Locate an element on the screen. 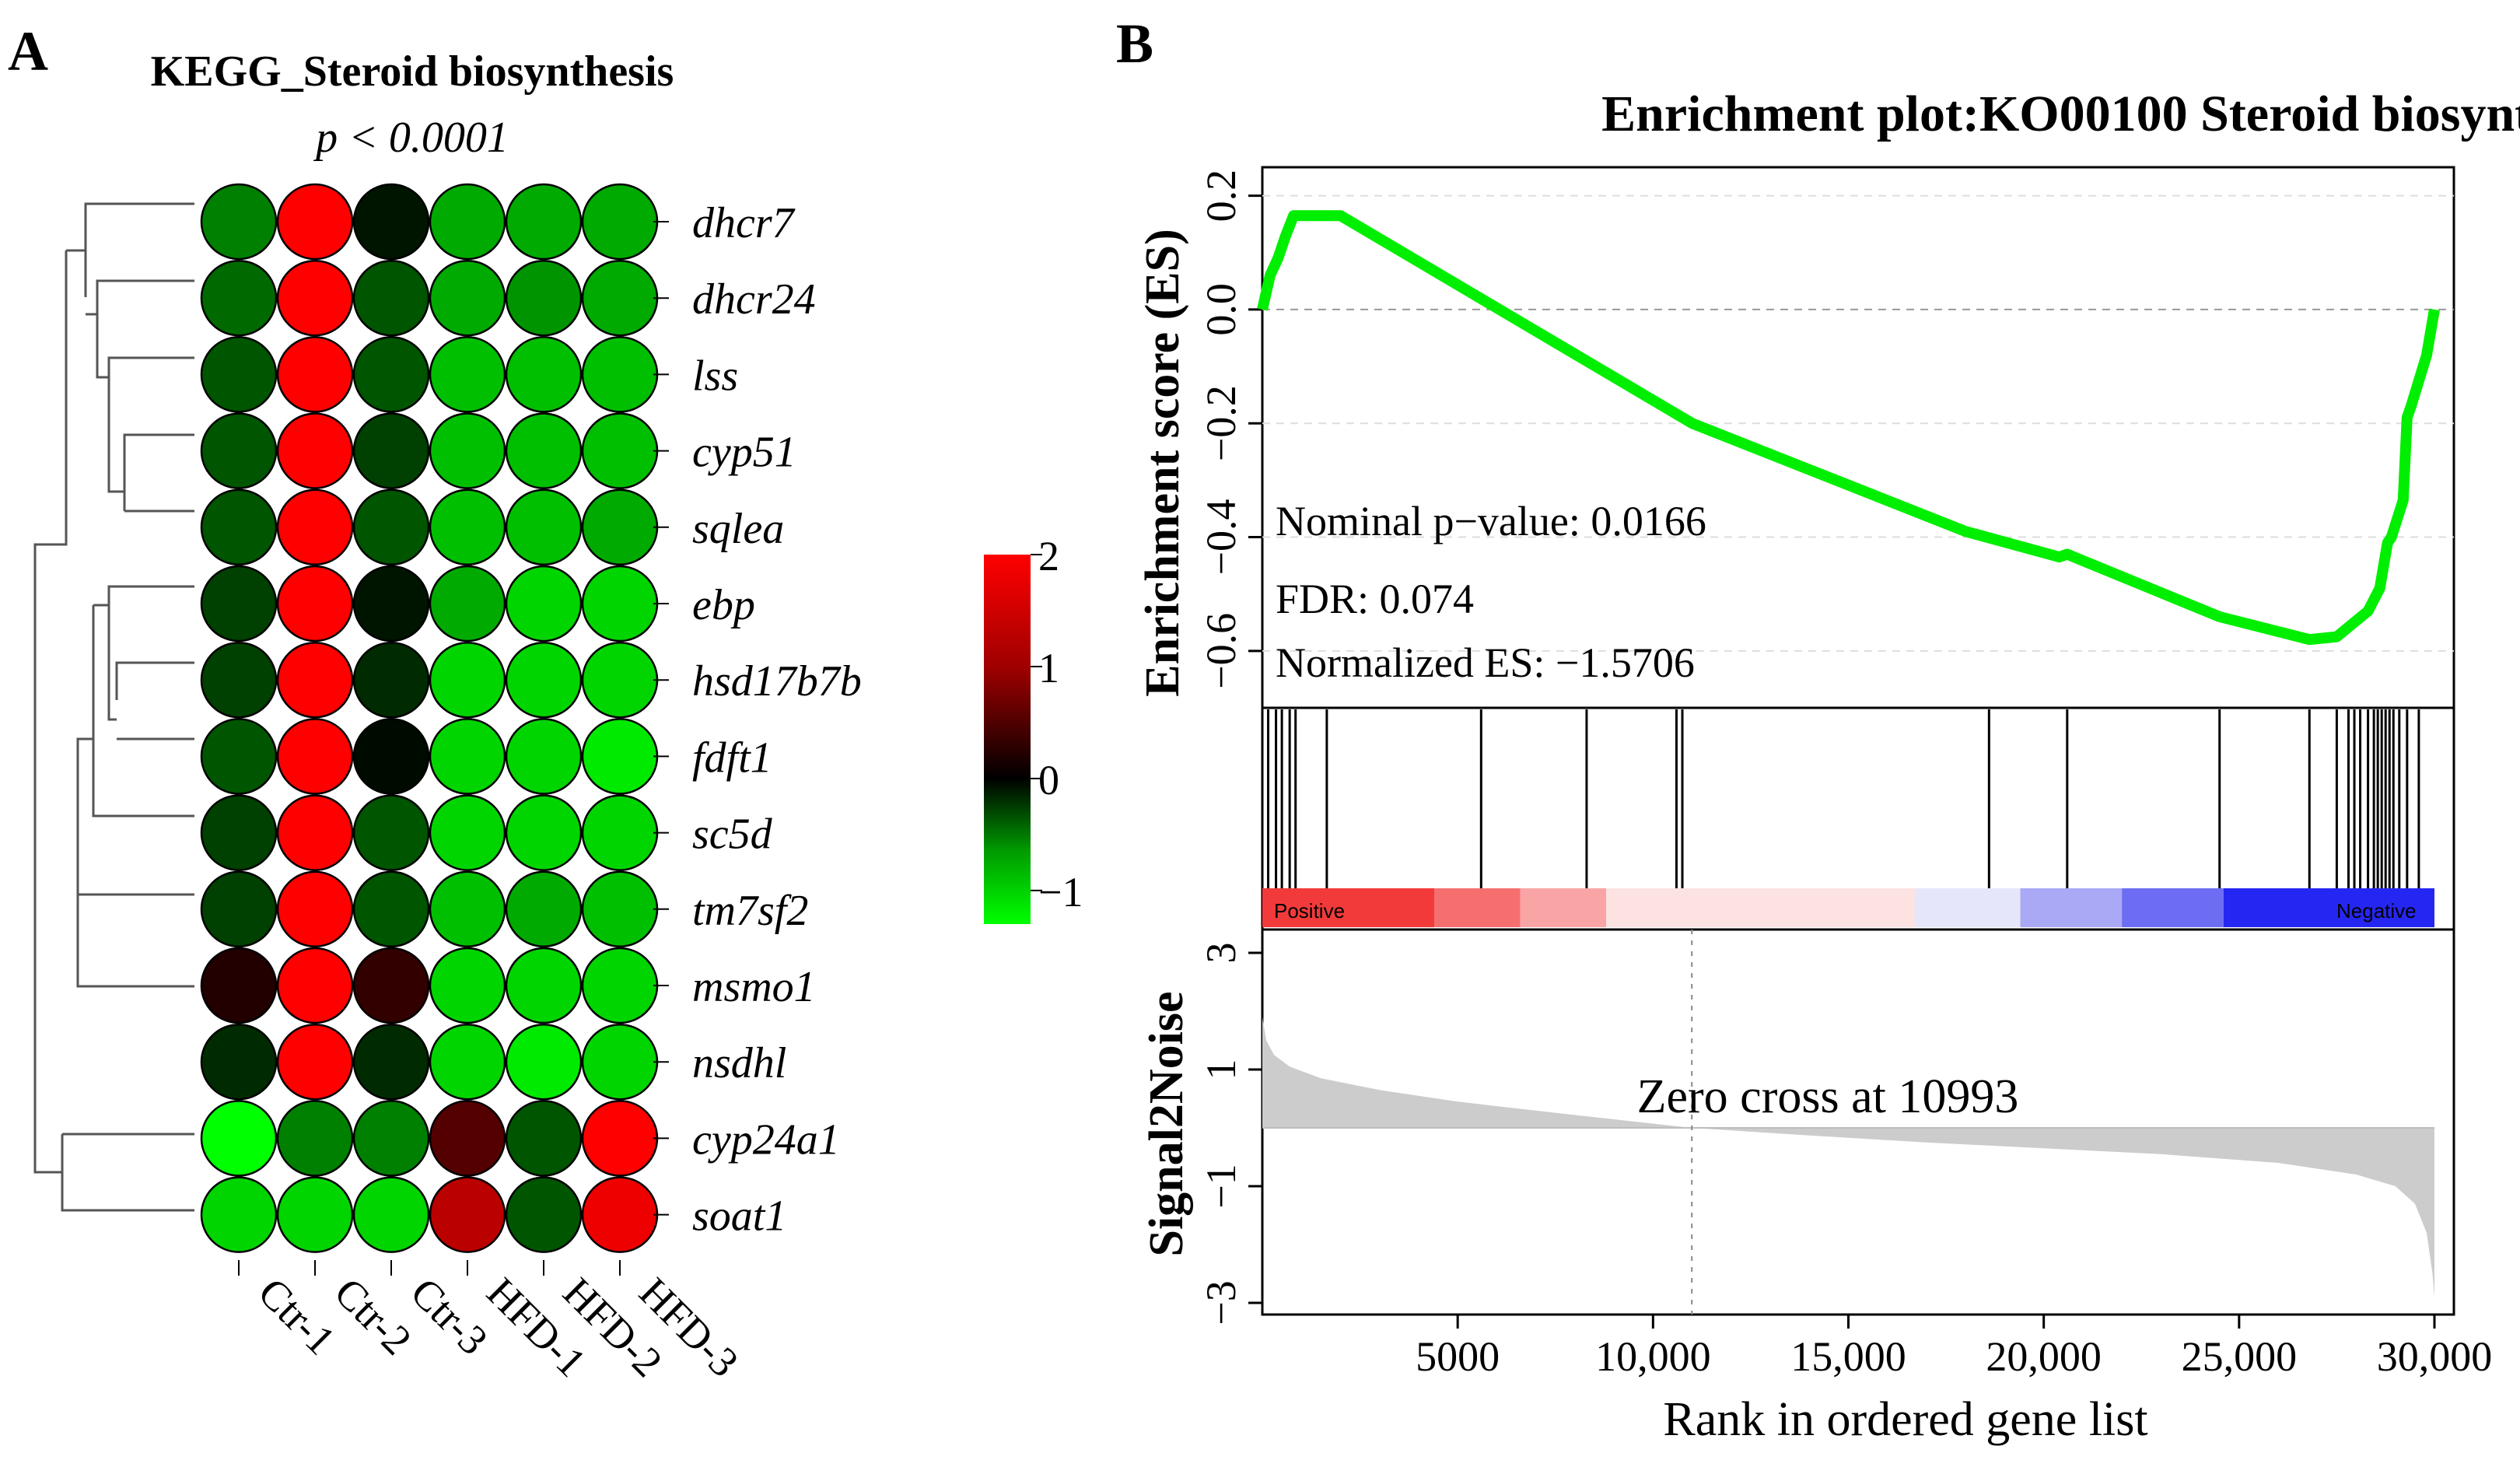 The height and width of the screenshot is (1460, 2520). gene-label: cyp24a1 is located at coordinates (766, 1139).